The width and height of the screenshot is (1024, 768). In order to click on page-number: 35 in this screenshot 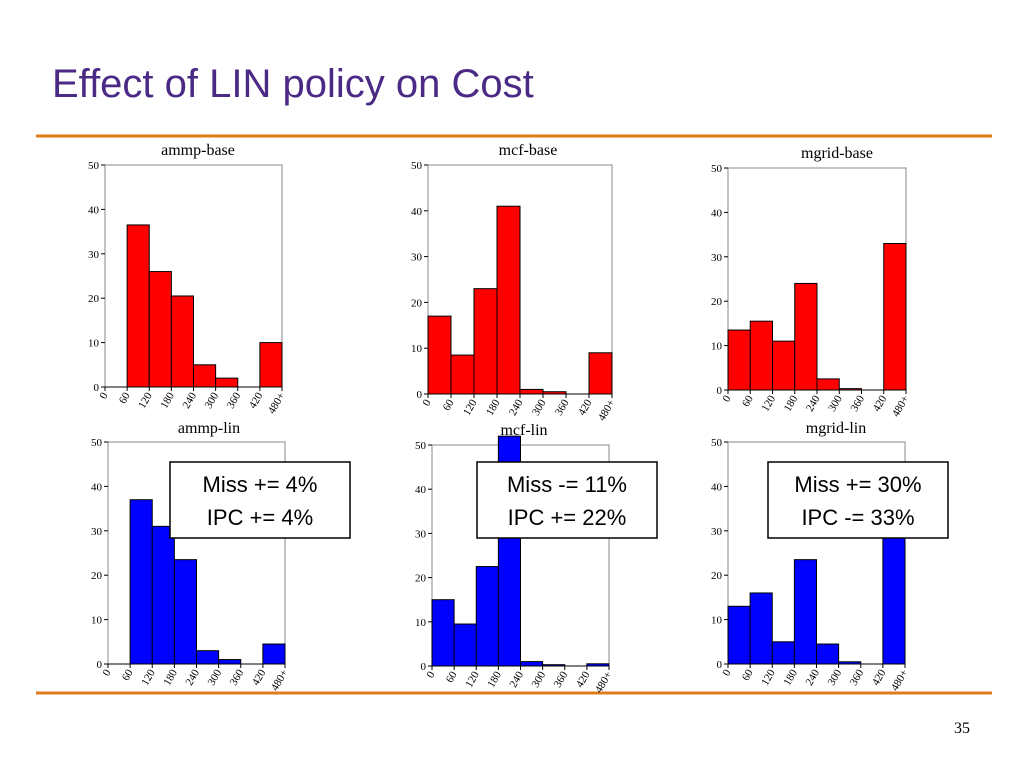, I will do `click(962, 728)`.